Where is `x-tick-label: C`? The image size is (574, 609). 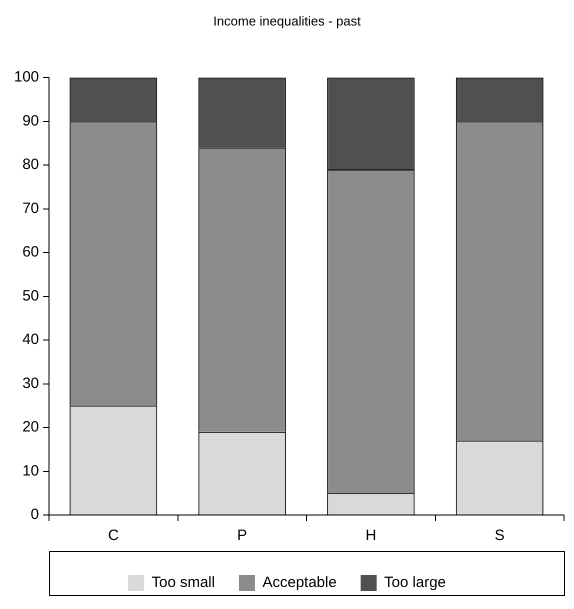
x-tick-label: C is located at coordinates (113, 535).